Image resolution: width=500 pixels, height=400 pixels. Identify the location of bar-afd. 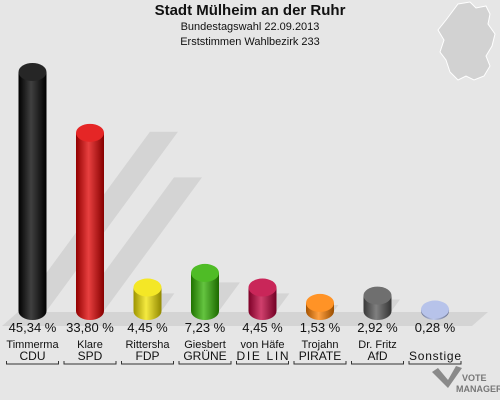
(377, 303).